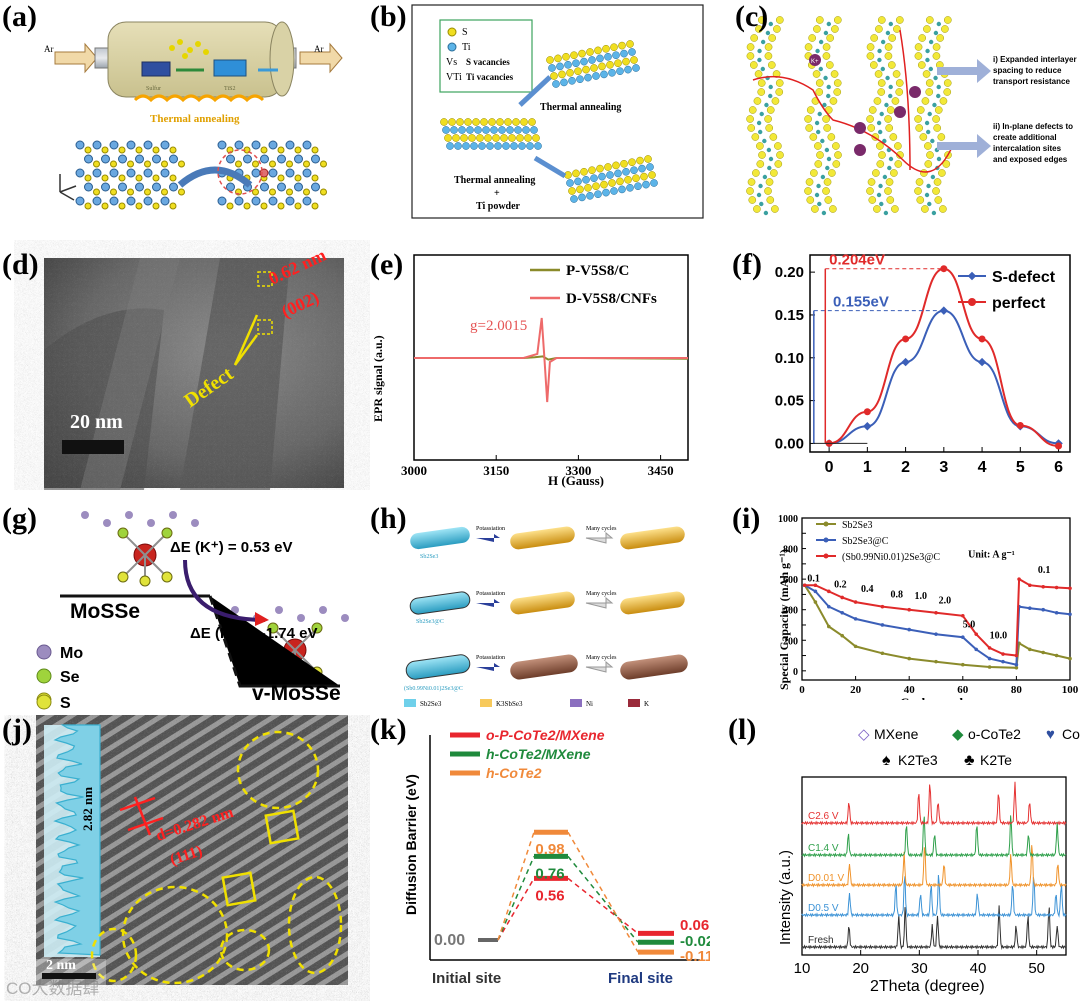 The height and width of the screenshot is (1001, 1080). Describe the element at coordinates (804, 585) in the screenshot. I see `capacity-point` at that location.